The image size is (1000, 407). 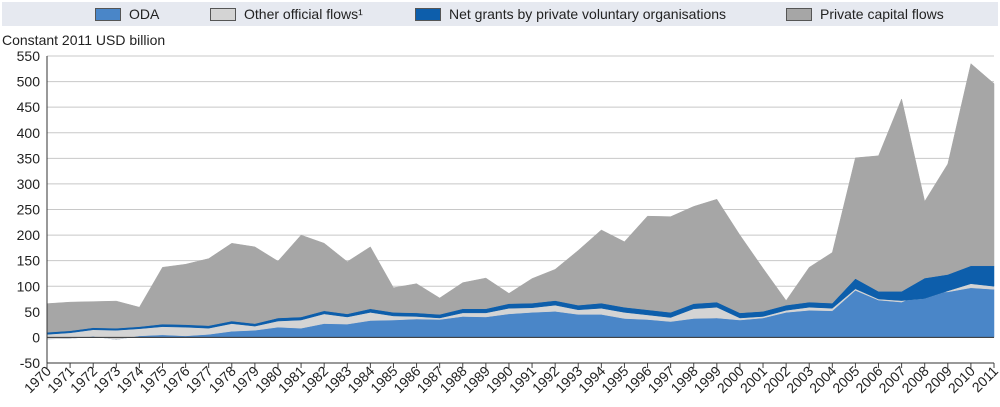 What do you see at coordinates (29, 184) in the screenshot?
I see `y-tick-label: 300` at bounding box center [29, 184].